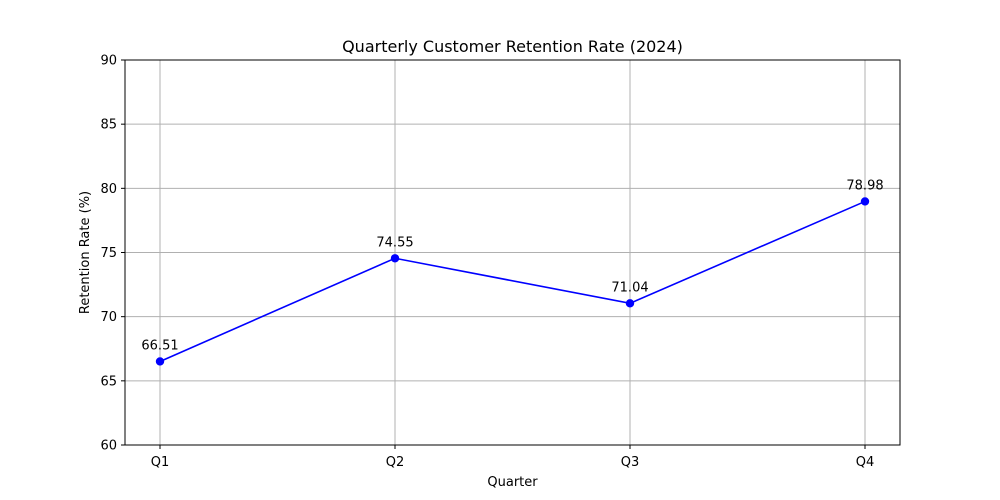 This screenshot has height=500, width=1000. I want to click on chart-title: Quarterly Customer Retention Rate (2024), so click(512, 46).